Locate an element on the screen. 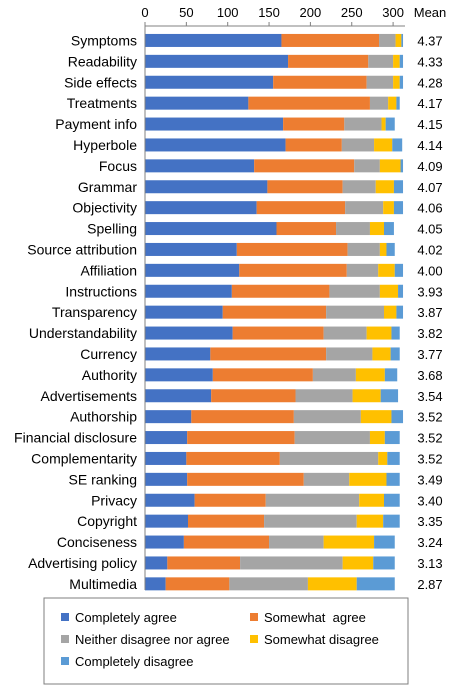 The image size is (453, 687). bar-privacy-completely-agree is located at coordinates (170, 500).